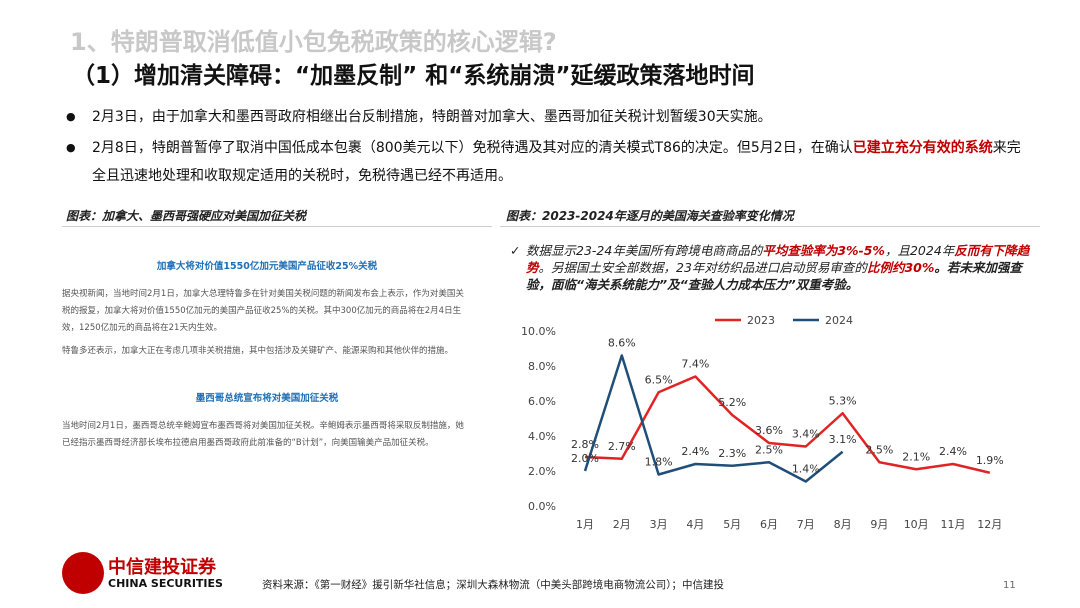 This screenshot has width=1080, height=608. I want to click on data-label: 3.4%, so click(806, 434).